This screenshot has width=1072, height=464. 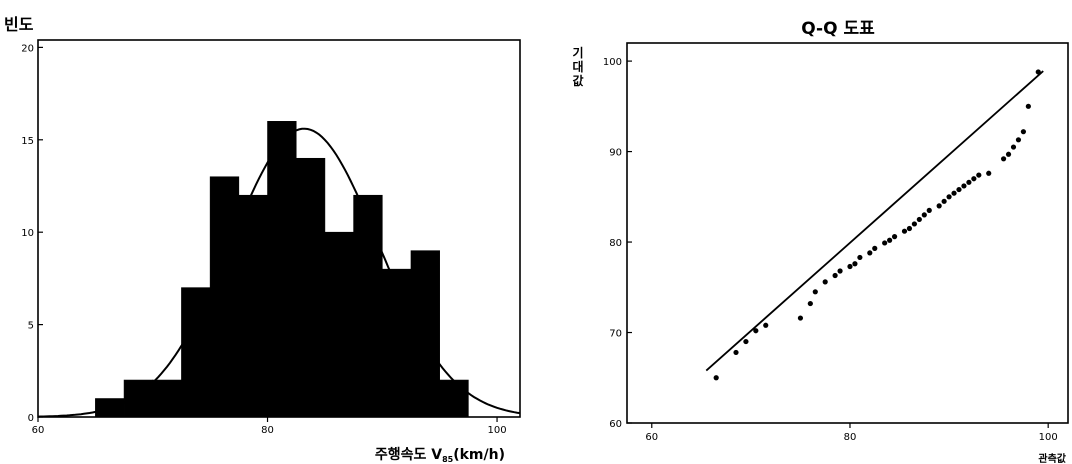 What do you see at coordinates (31, 326) in the screenshot?
I see `y-tick-label: 5` at bounding box center [31, 326].